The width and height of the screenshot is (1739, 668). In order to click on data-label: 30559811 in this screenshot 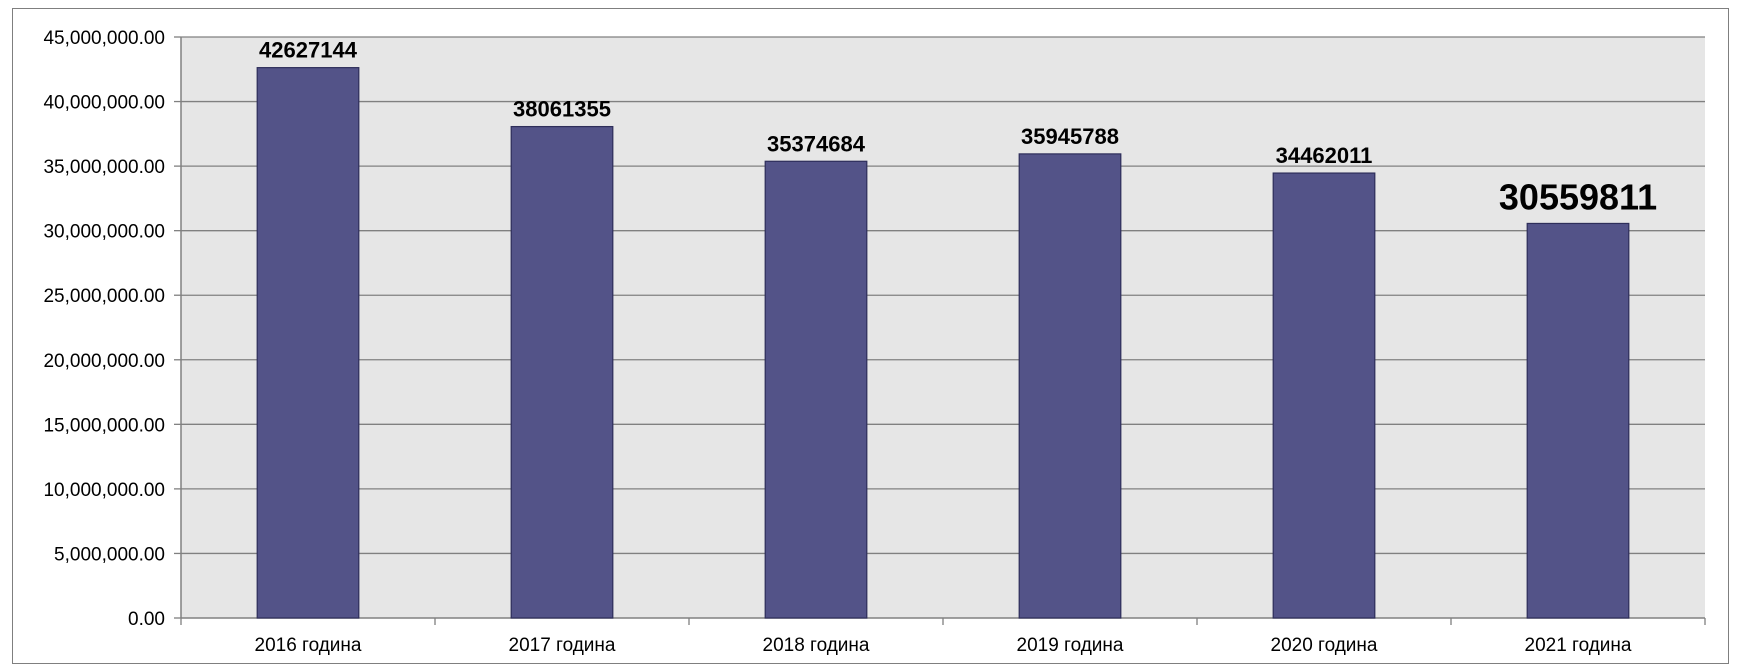, I will do `click(1578, 196)`.